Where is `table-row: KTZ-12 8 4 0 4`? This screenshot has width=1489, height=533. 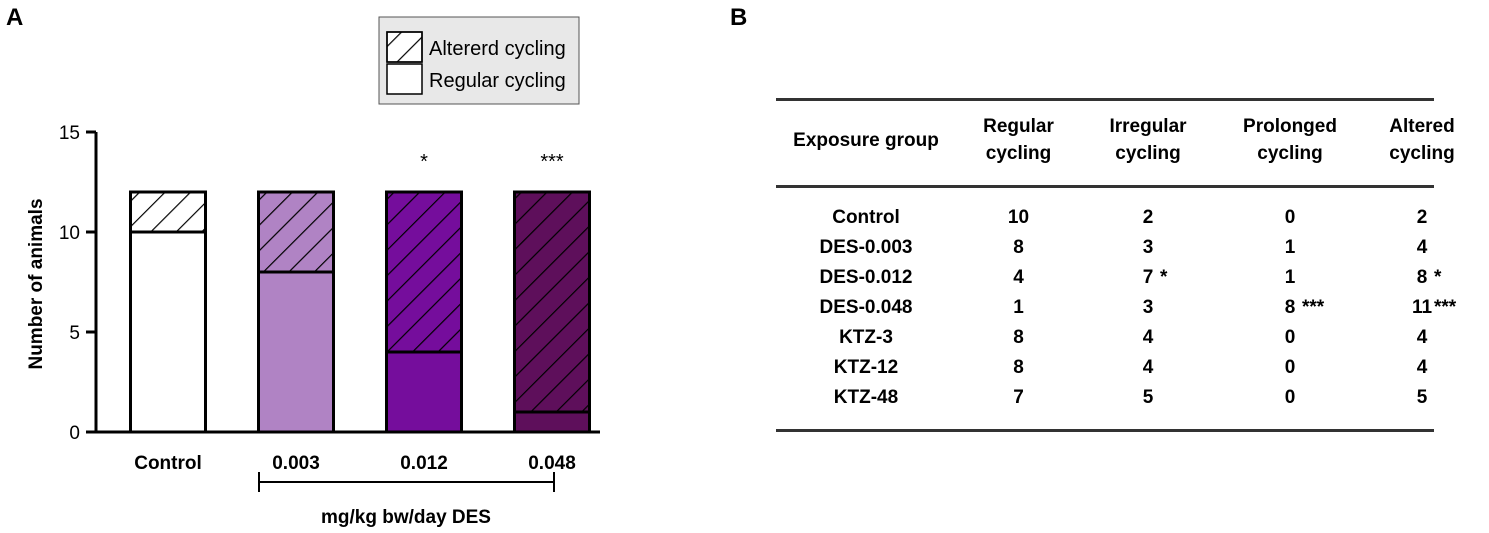 table-row: KTZ-12 8 4 0 4 is located at coordinates (1105, 368).